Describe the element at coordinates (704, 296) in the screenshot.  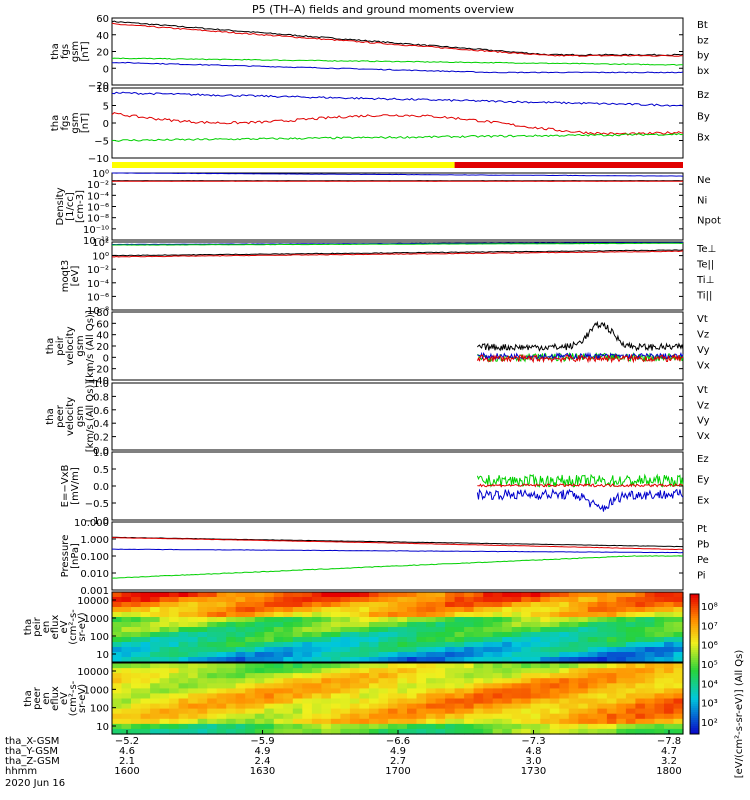
I see `legend-entry: Ti||` at that location.